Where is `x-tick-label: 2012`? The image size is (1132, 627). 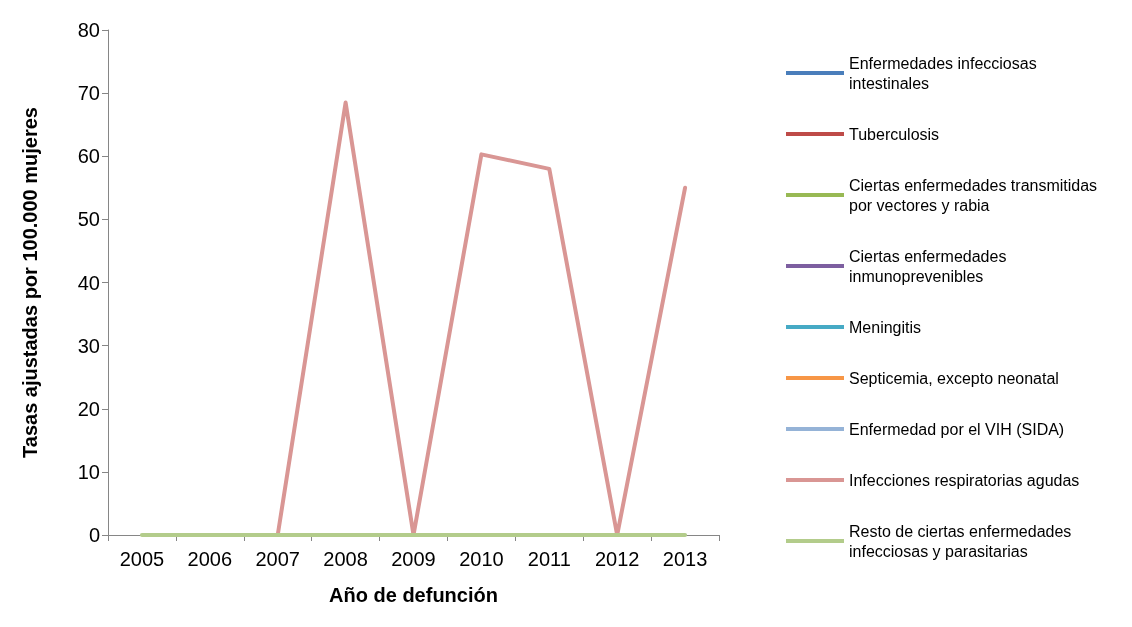
x-tick-label: 2012 is located at coordinates (617, 559).